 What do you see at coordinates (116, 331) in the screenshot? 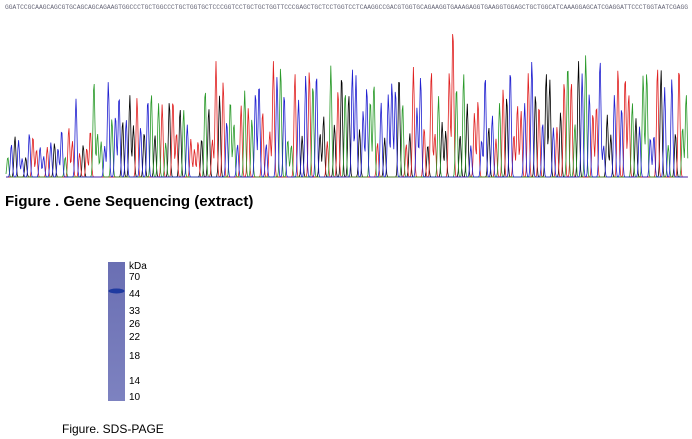
I see `gel-lane` at bounding box center [116, 331].